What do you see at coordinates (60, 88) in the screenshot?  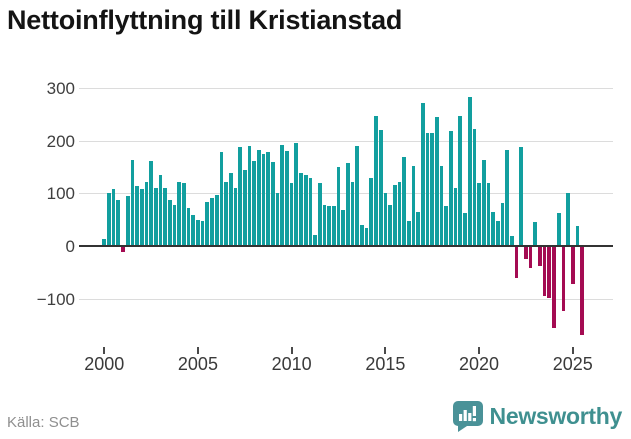 I see `y-axis-tick-label: 300` at bounding box center [60, 88].